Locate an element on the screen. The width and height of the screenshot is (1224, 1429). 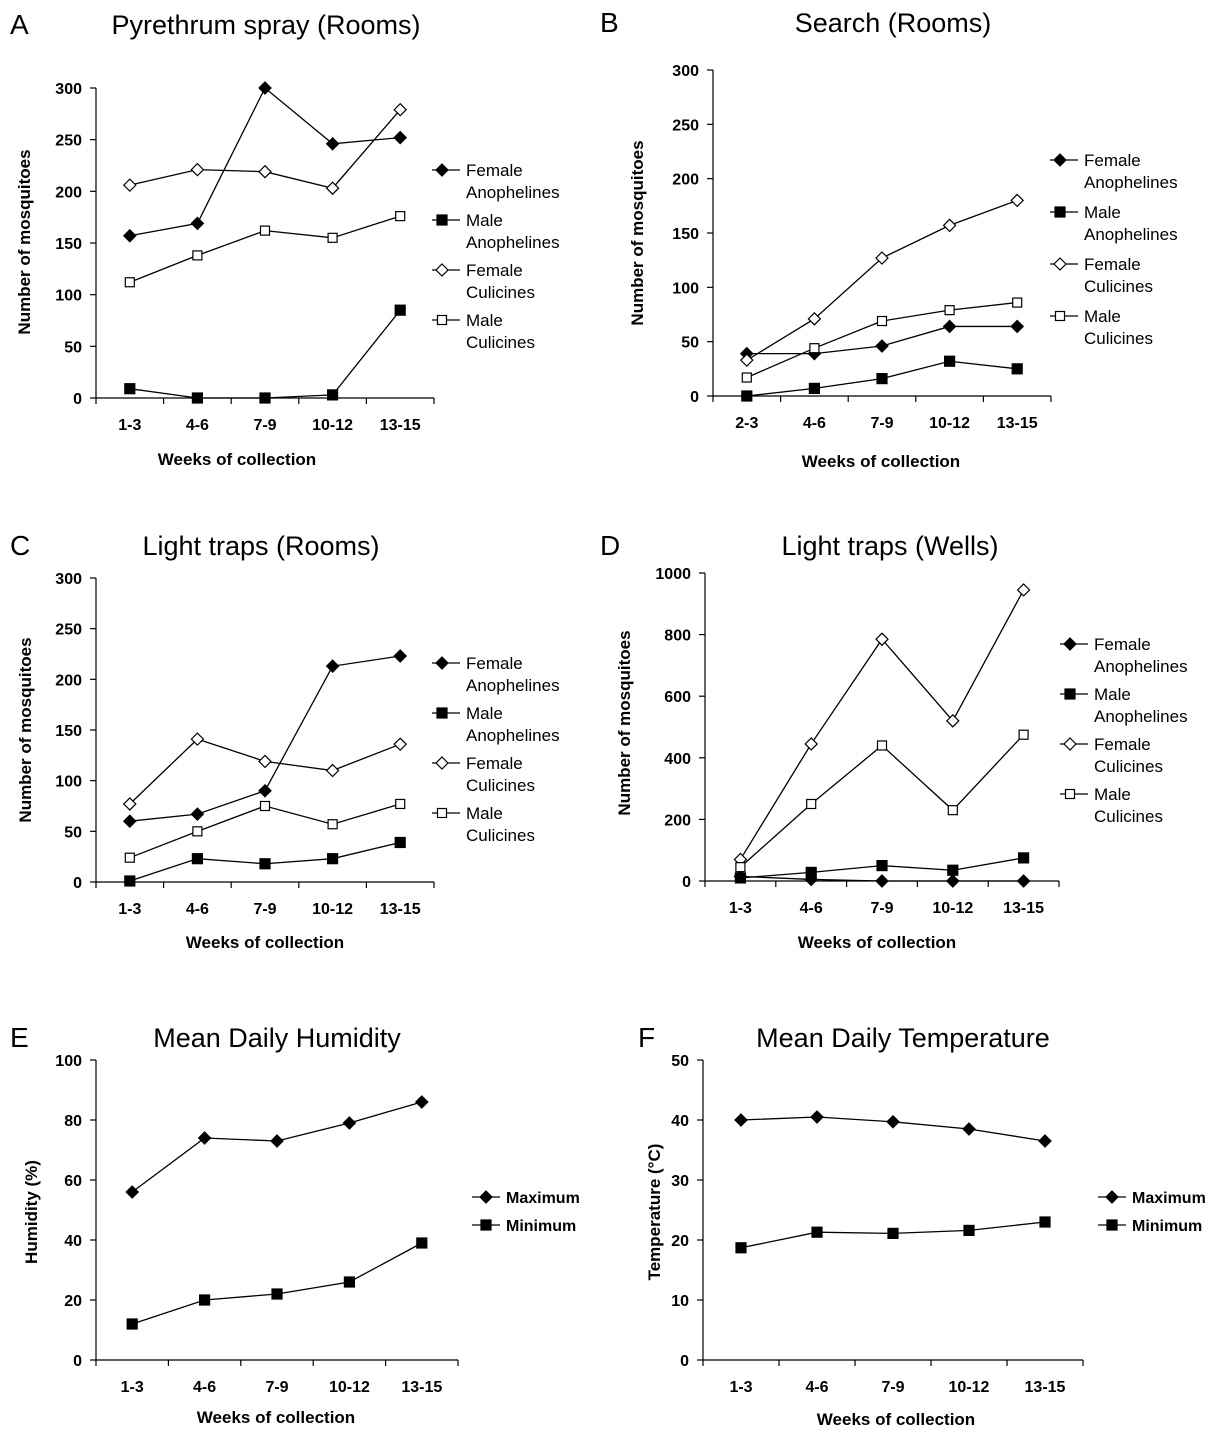
legend-label: Culicines is located at coordinates (1118, 338).